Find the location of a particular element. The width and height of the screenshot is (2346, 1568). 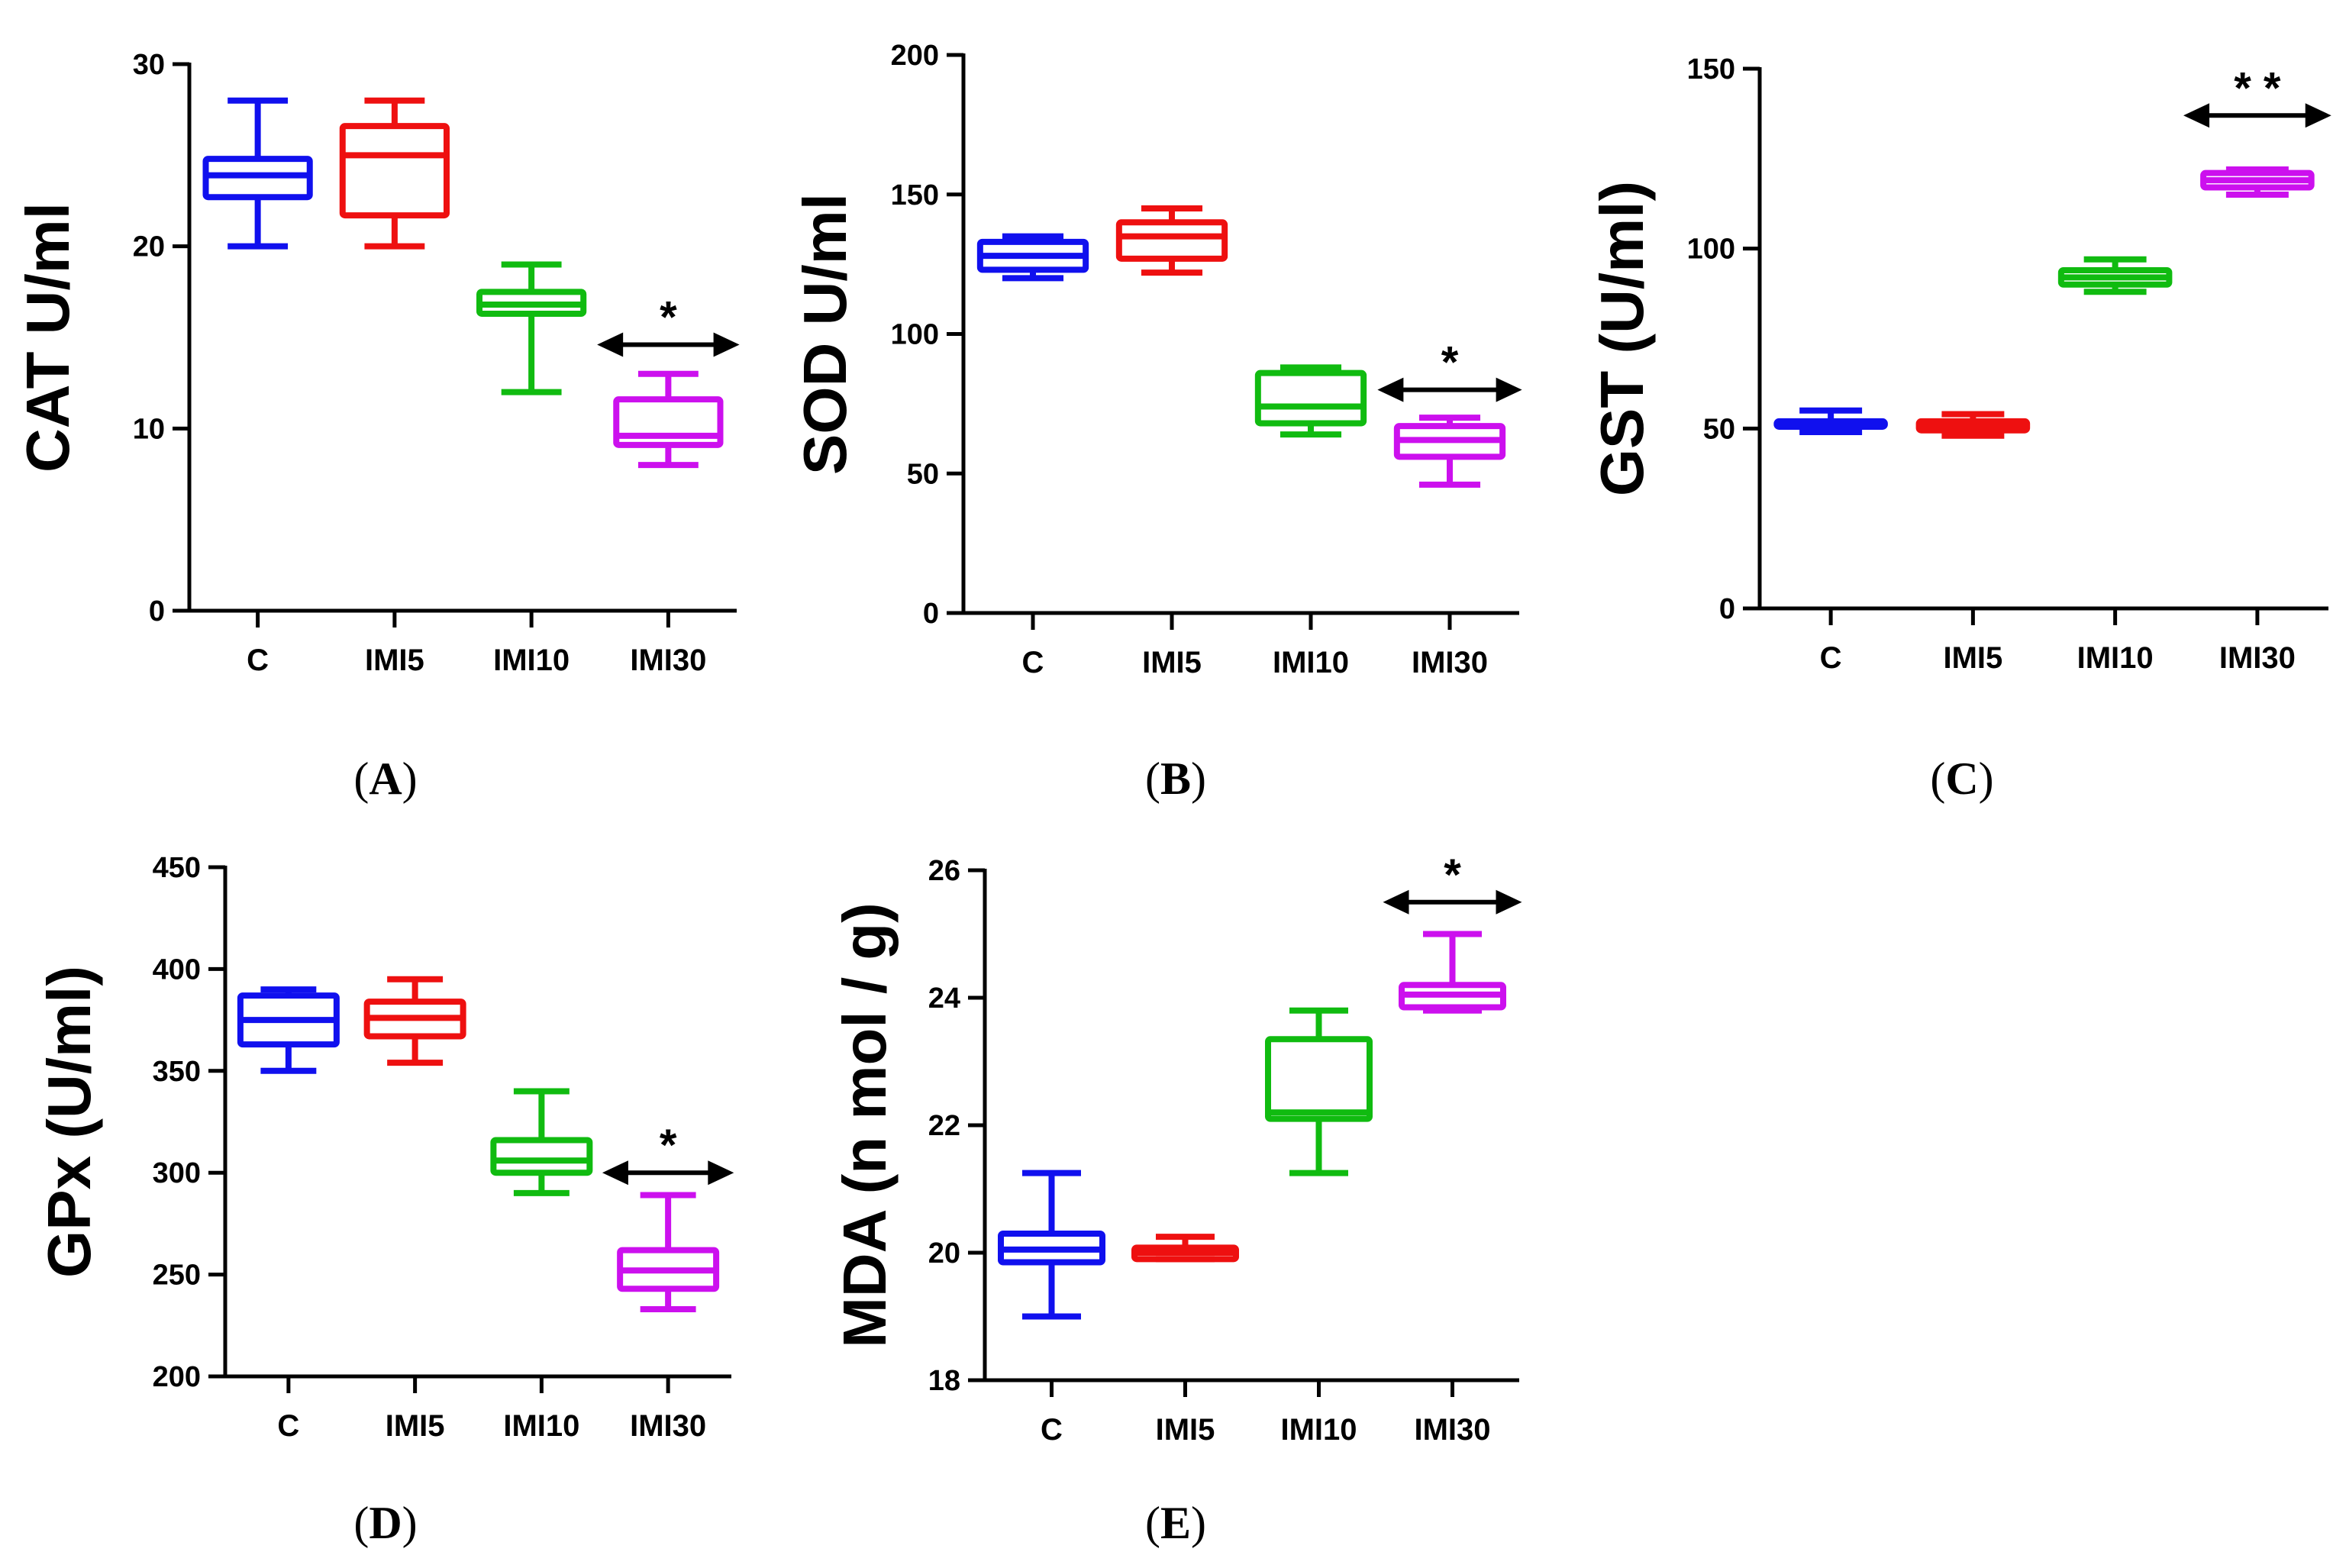

y-tick-label: 250 is located at coordinates (177, 1276).